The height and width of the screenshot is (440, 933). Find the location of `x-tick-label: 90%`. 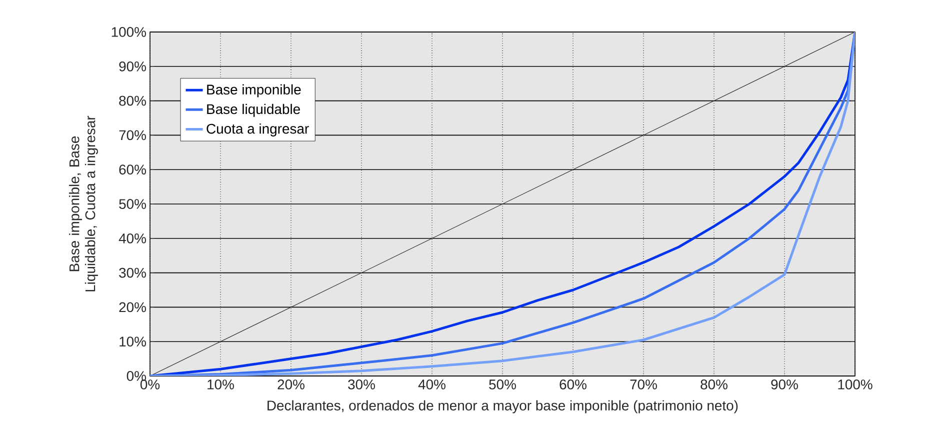

x-tick-label: 90% is located at coordinates (784, 385).